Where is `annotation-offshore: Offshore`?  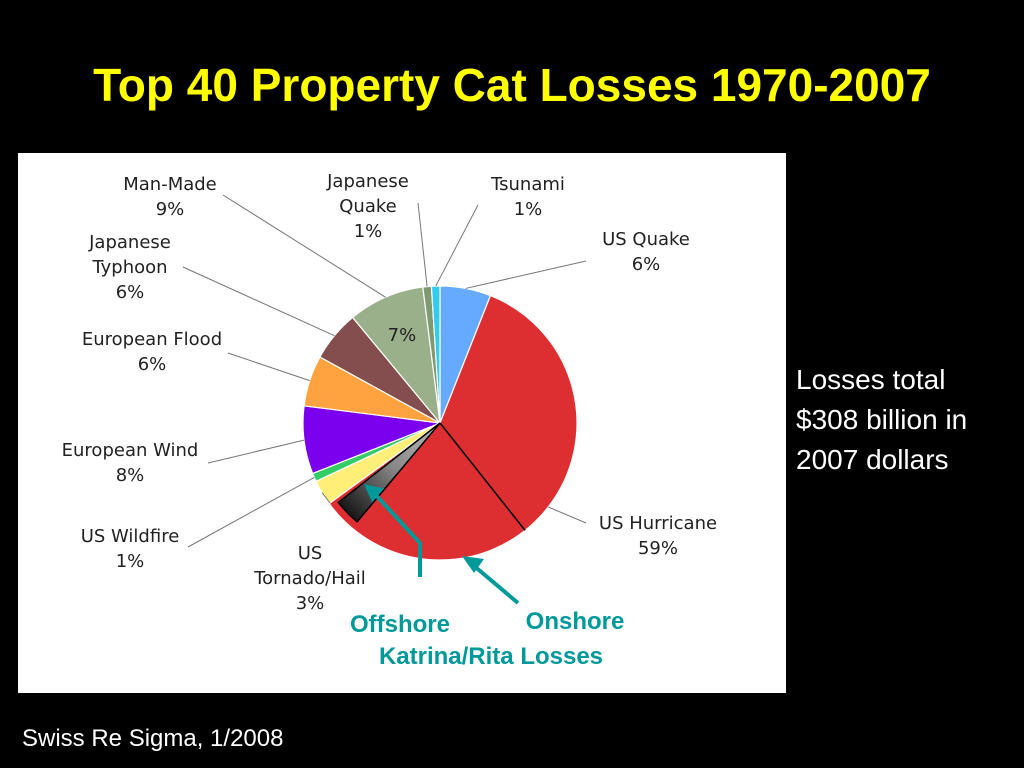
annotation-offshore: Offshore is located at coordinates (400, 624).